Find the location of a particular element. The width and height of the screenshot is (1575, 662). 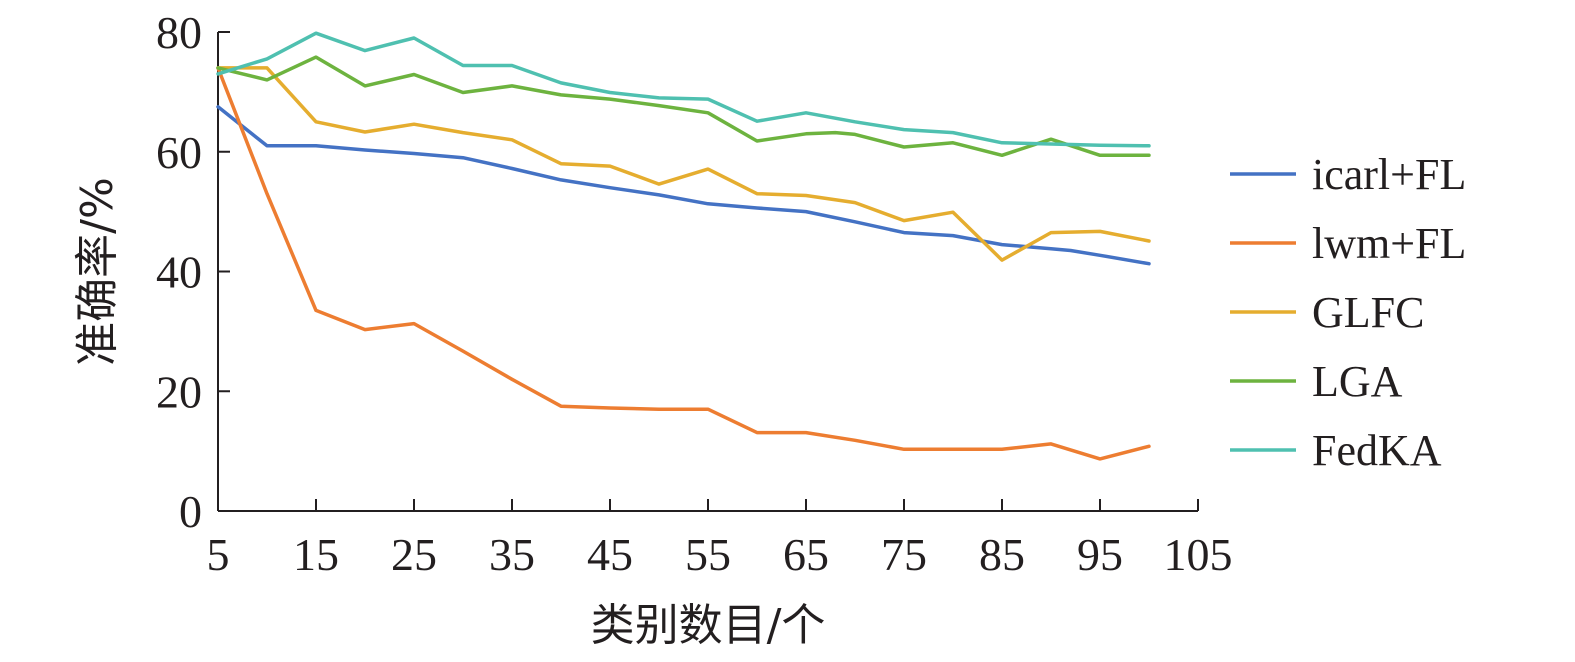

legend: icarl+FL lwm+FL GLFC LGA FedKA is located at coordinates (1348, 312).